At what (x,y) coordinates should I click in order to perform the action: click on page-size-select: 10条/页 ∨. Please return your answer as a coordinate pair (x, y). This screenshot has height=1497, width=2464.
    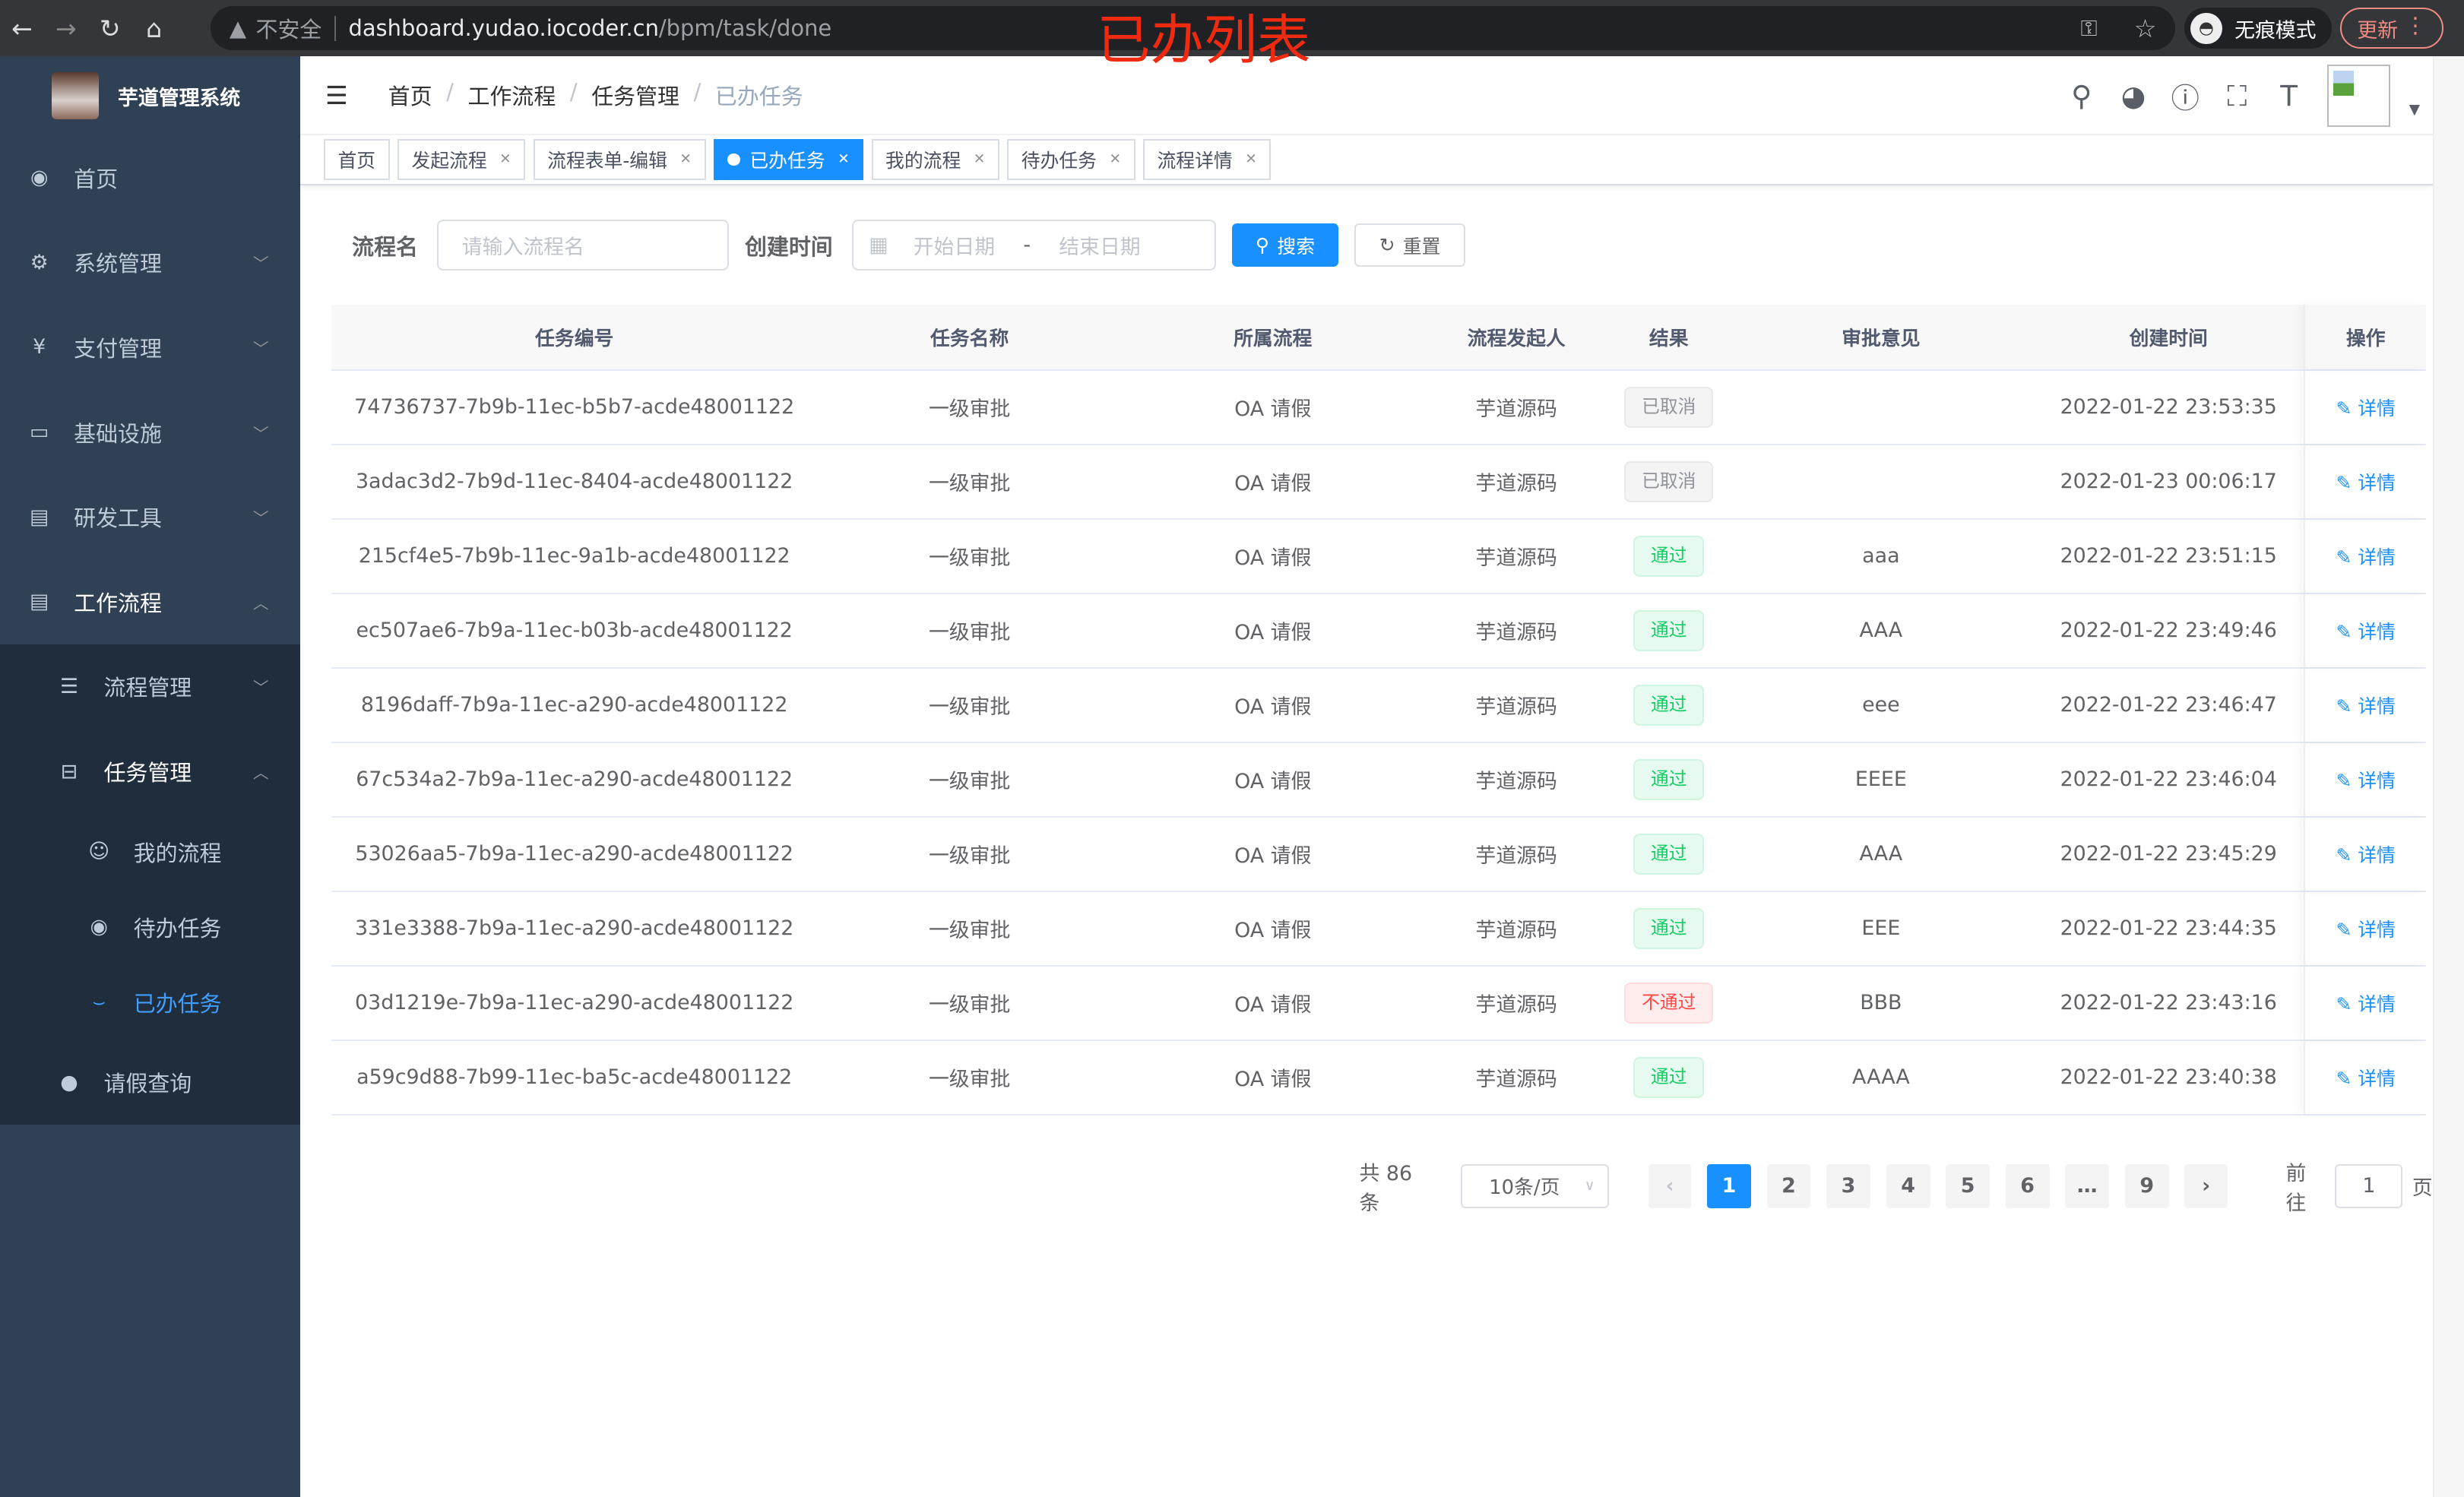
    Looking at the image, I should click on (1535, 1185).